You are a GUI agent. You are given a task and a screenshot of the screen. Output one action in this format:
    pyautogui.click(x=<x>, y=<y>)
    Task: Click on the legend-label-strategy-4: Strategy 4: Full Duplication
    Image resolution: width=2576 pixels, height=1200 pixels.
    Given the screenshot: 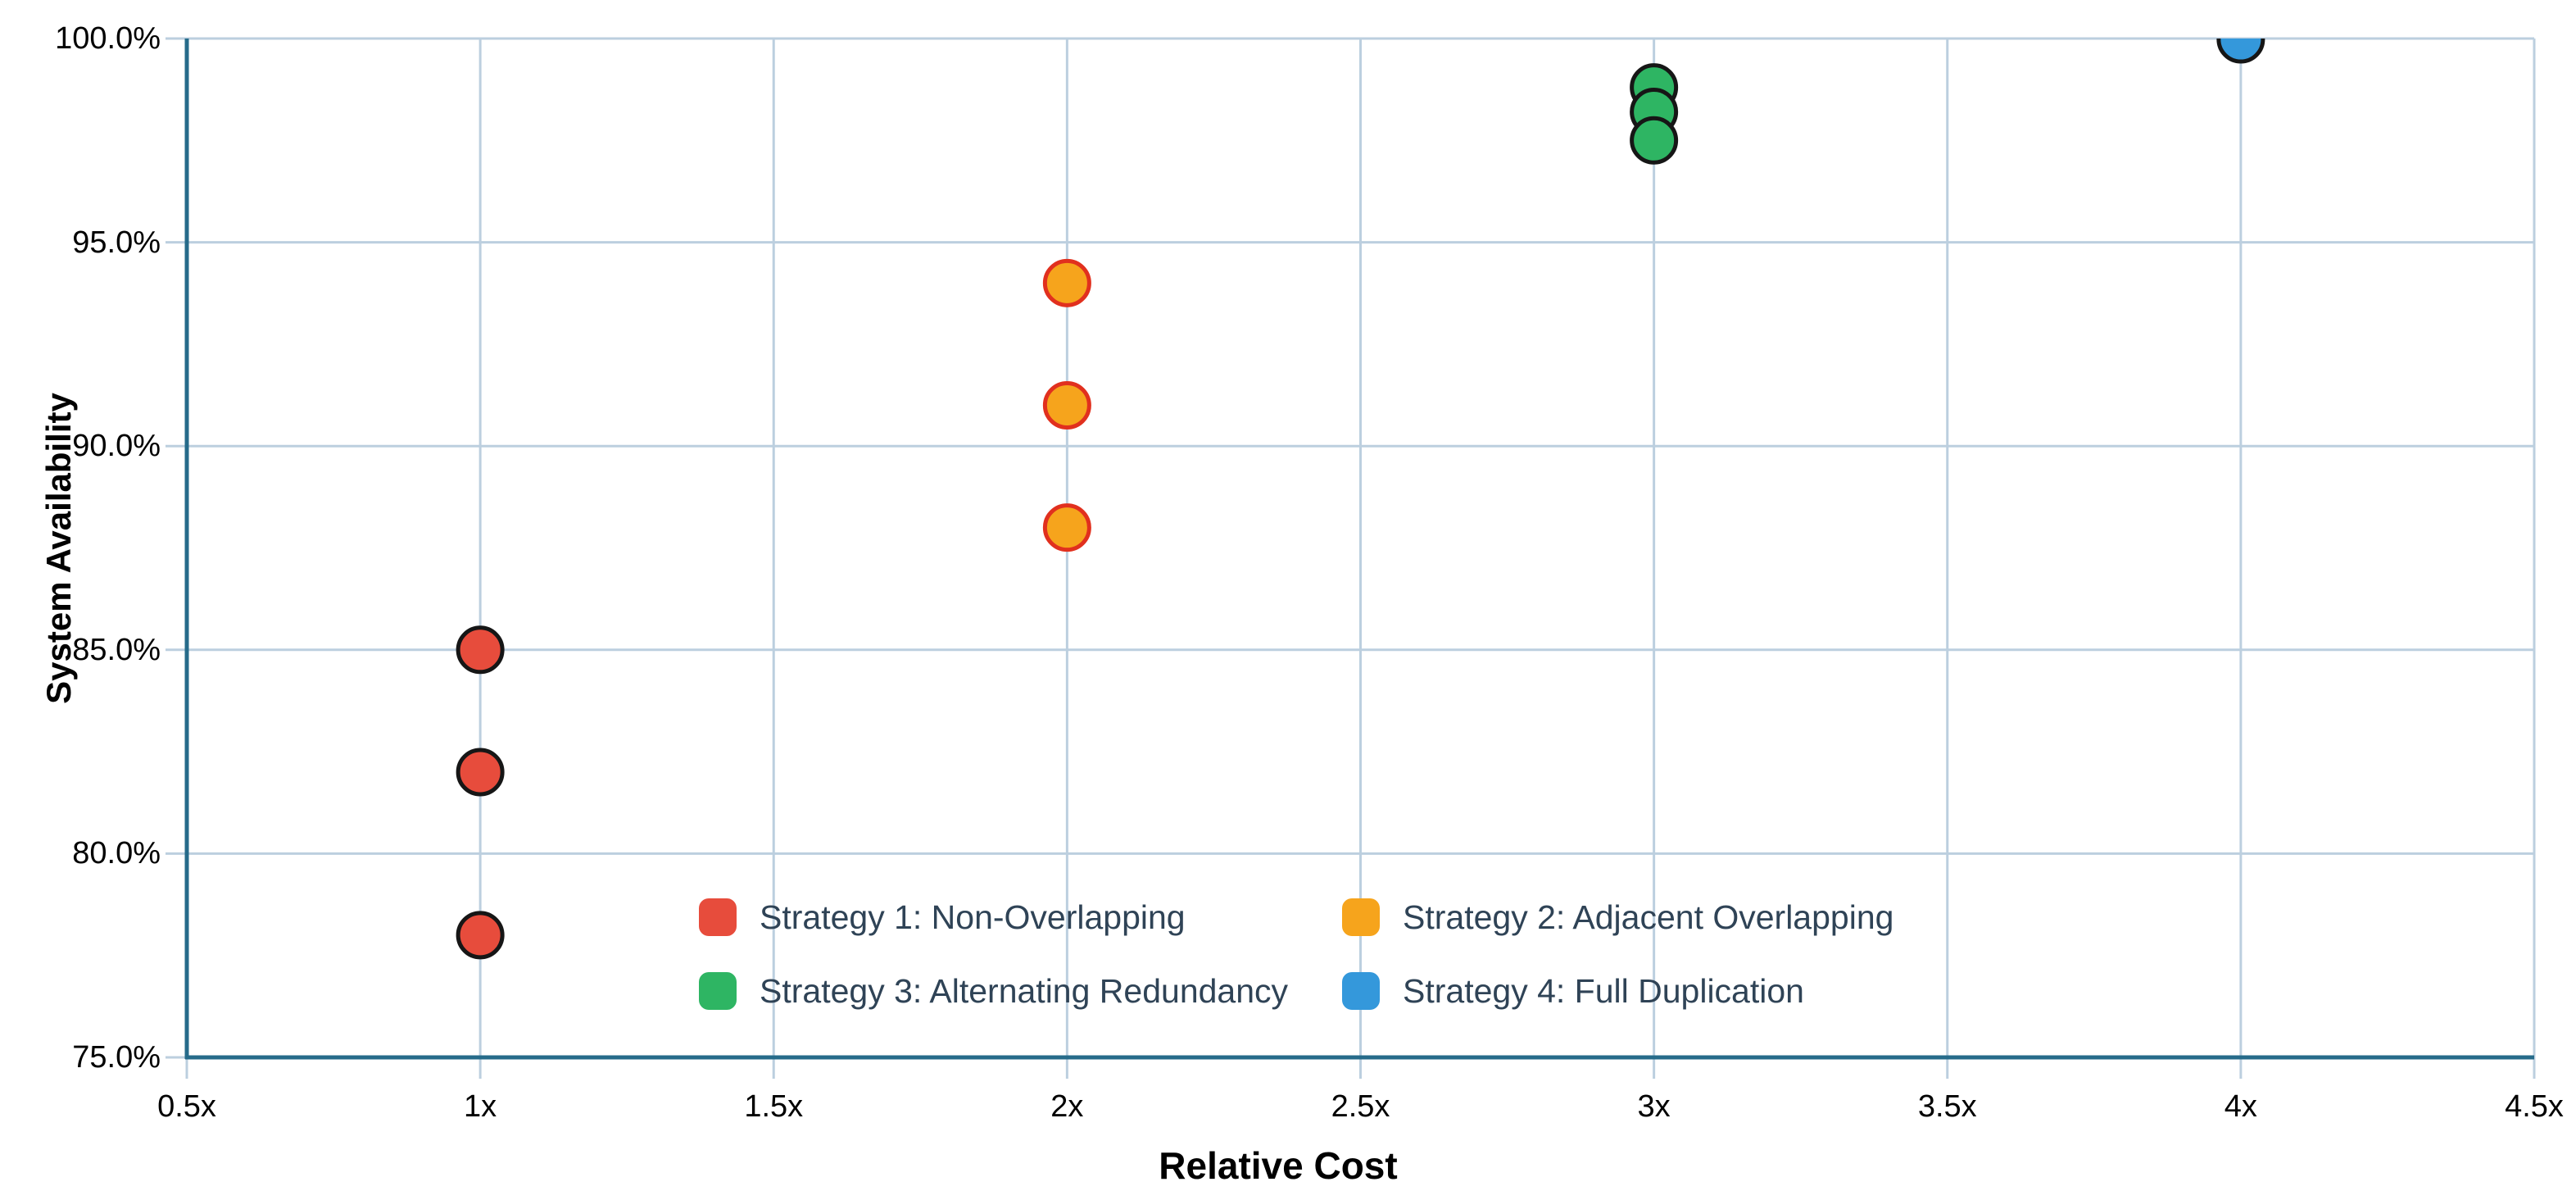 What is the action you would take?
    pyautogui.click(x=1603, y=991)
    